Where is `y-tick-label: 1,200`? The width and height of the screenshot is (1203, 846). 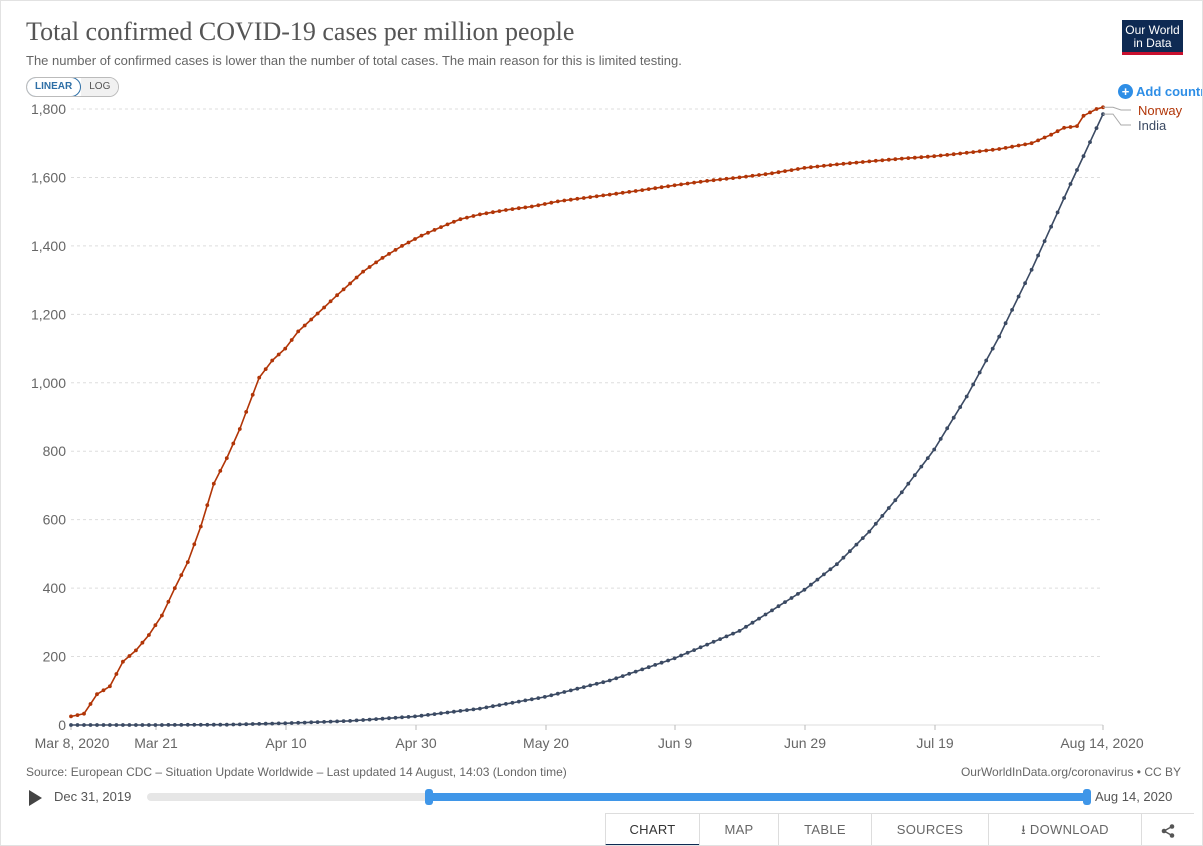 y-tick-label: 1,200 is located at coordinates (48, 314).